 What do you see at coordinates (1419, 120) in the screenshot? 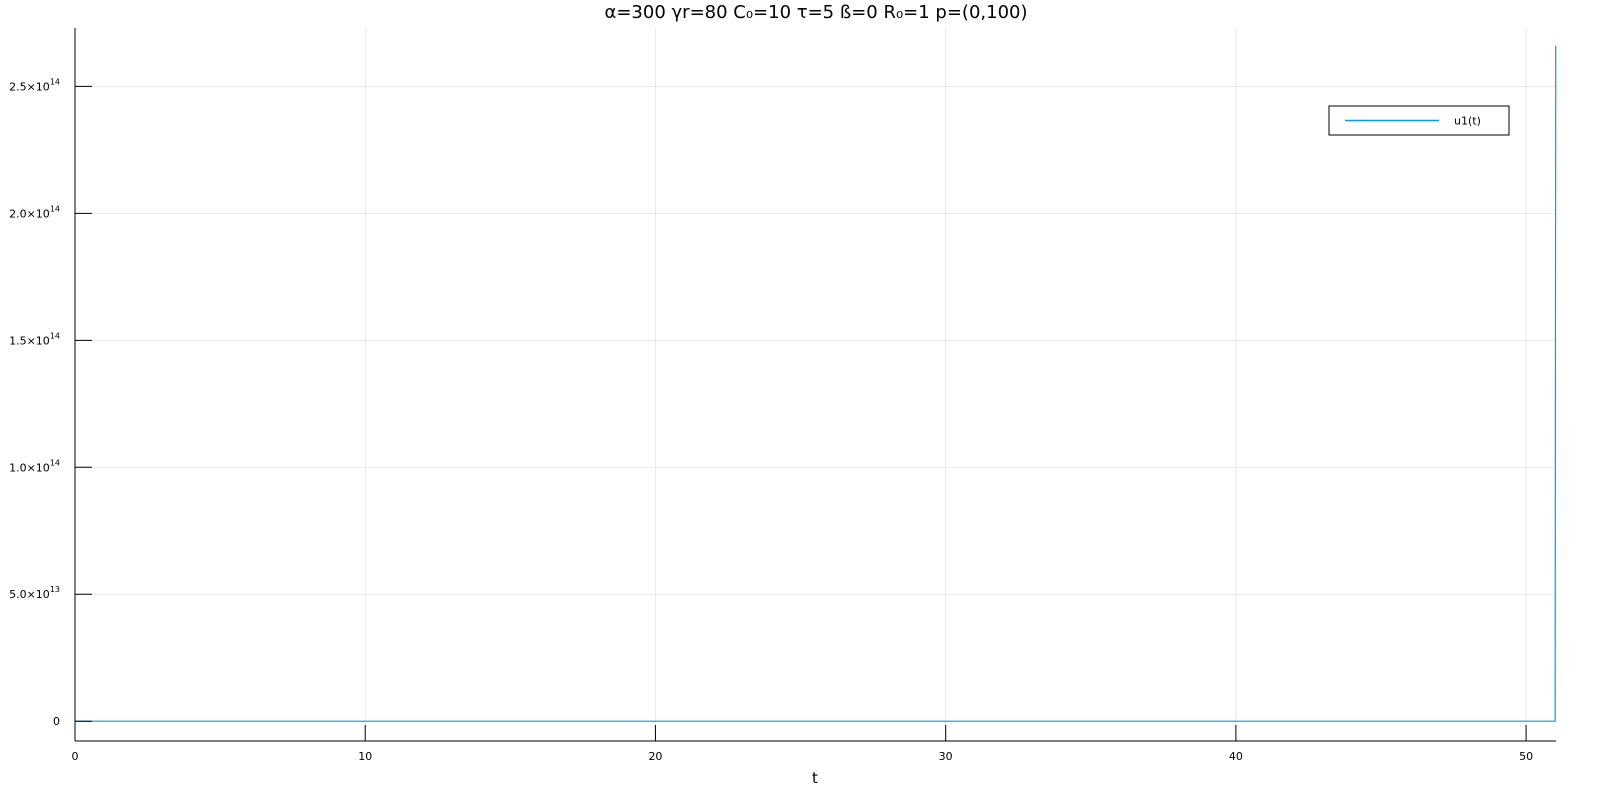
I see `legend: u1(t)` at bounding box center [1419, 120].